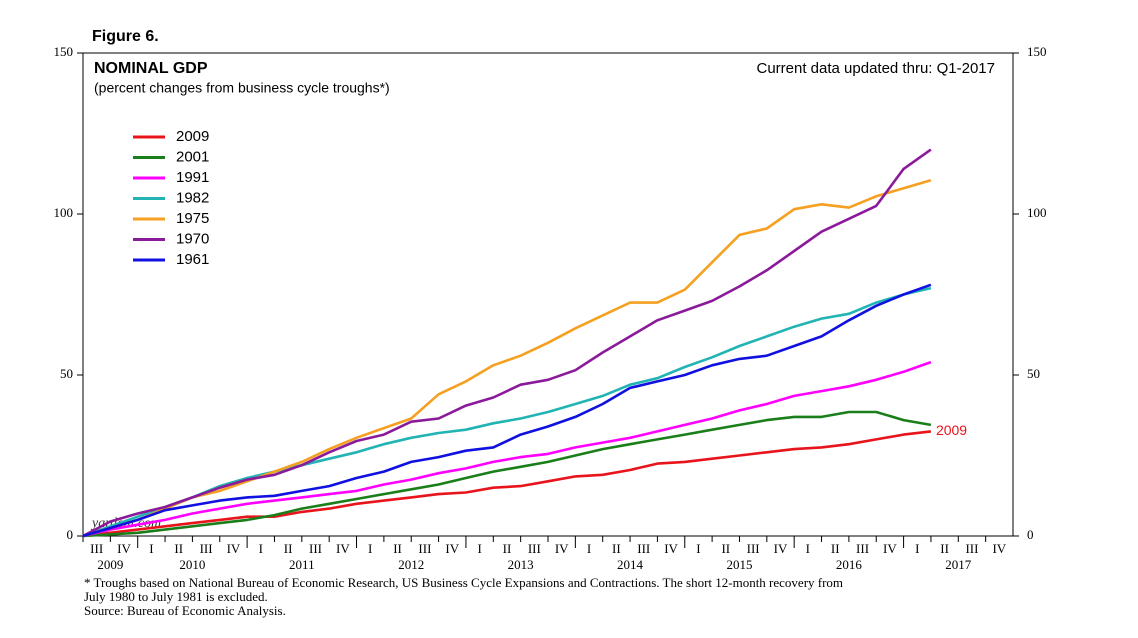 The height and width of the screenshot is (638, 1138). What do you see at coordinates (739, 564) in the screenshot?
I see `year-label: 2015` at bounding box center [739, 564].